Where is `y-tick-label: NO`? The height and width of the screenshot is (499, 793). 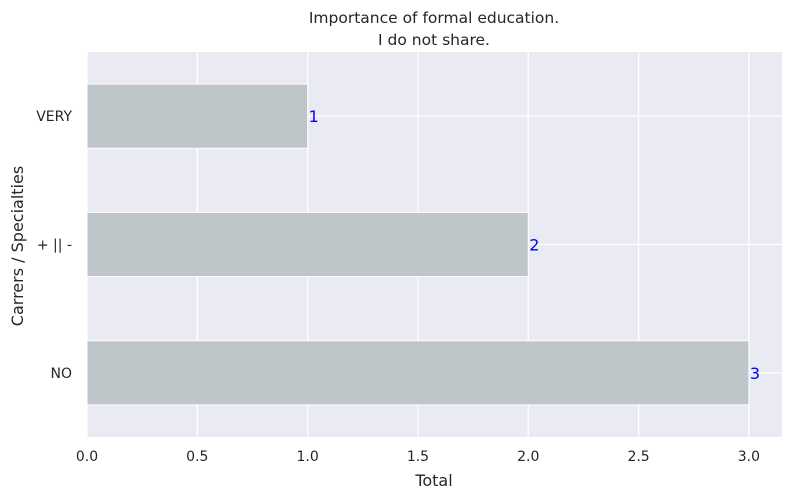 y-tick-label: NO is located at coordinates (62, 374).